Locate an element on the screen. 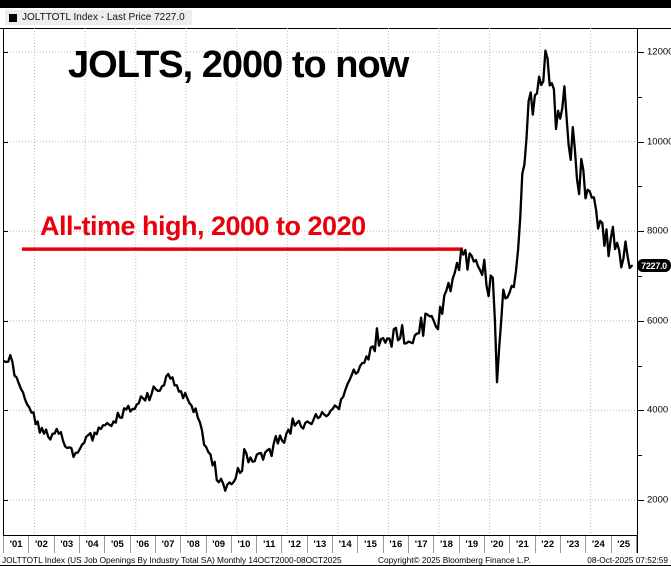 This screenshot has height=566, width=671. x-year-label: '10 is located at coordinates (245, 544).